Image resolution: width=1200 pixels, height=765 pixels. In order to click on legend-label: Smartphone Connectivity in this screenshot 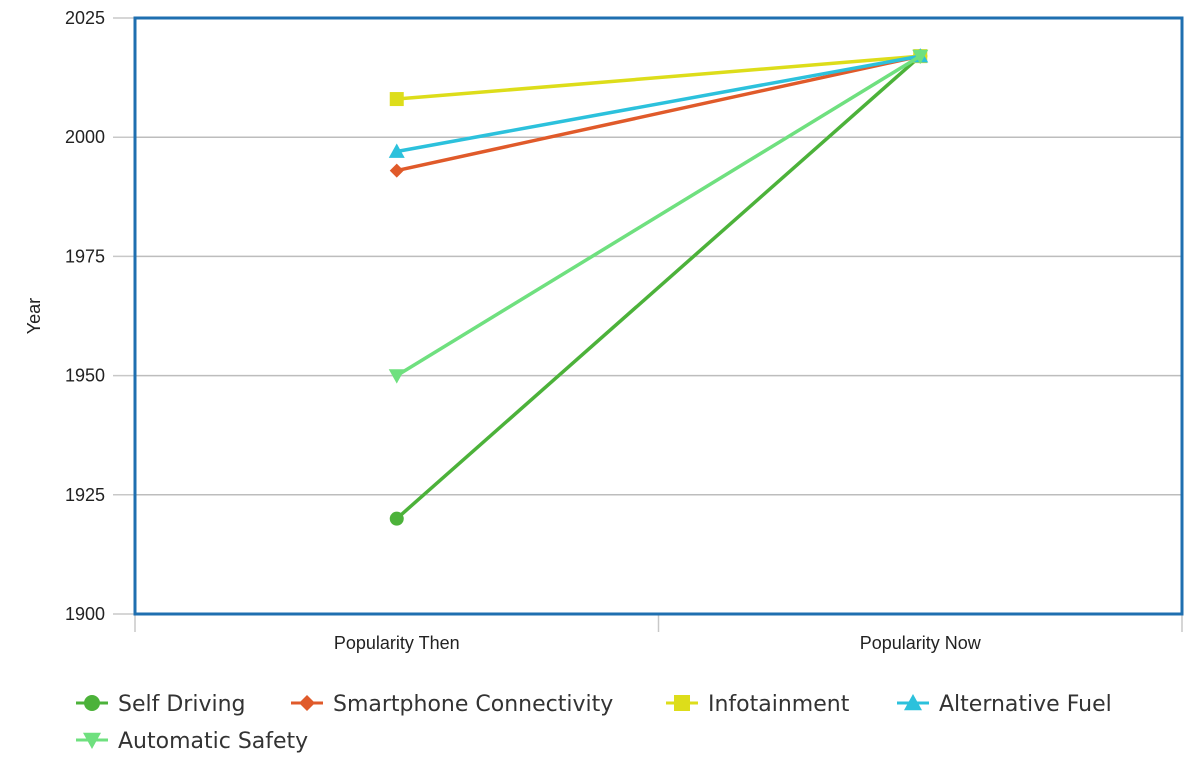, I will do `click(473, 704)`.